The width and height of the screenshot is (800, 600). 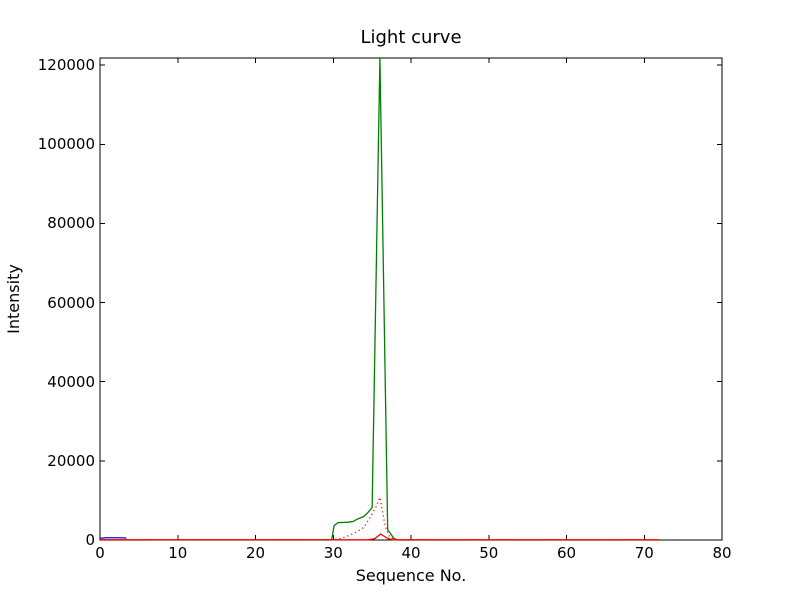 I want to click on x-tick-label: 60, so click(x=566, y=553).